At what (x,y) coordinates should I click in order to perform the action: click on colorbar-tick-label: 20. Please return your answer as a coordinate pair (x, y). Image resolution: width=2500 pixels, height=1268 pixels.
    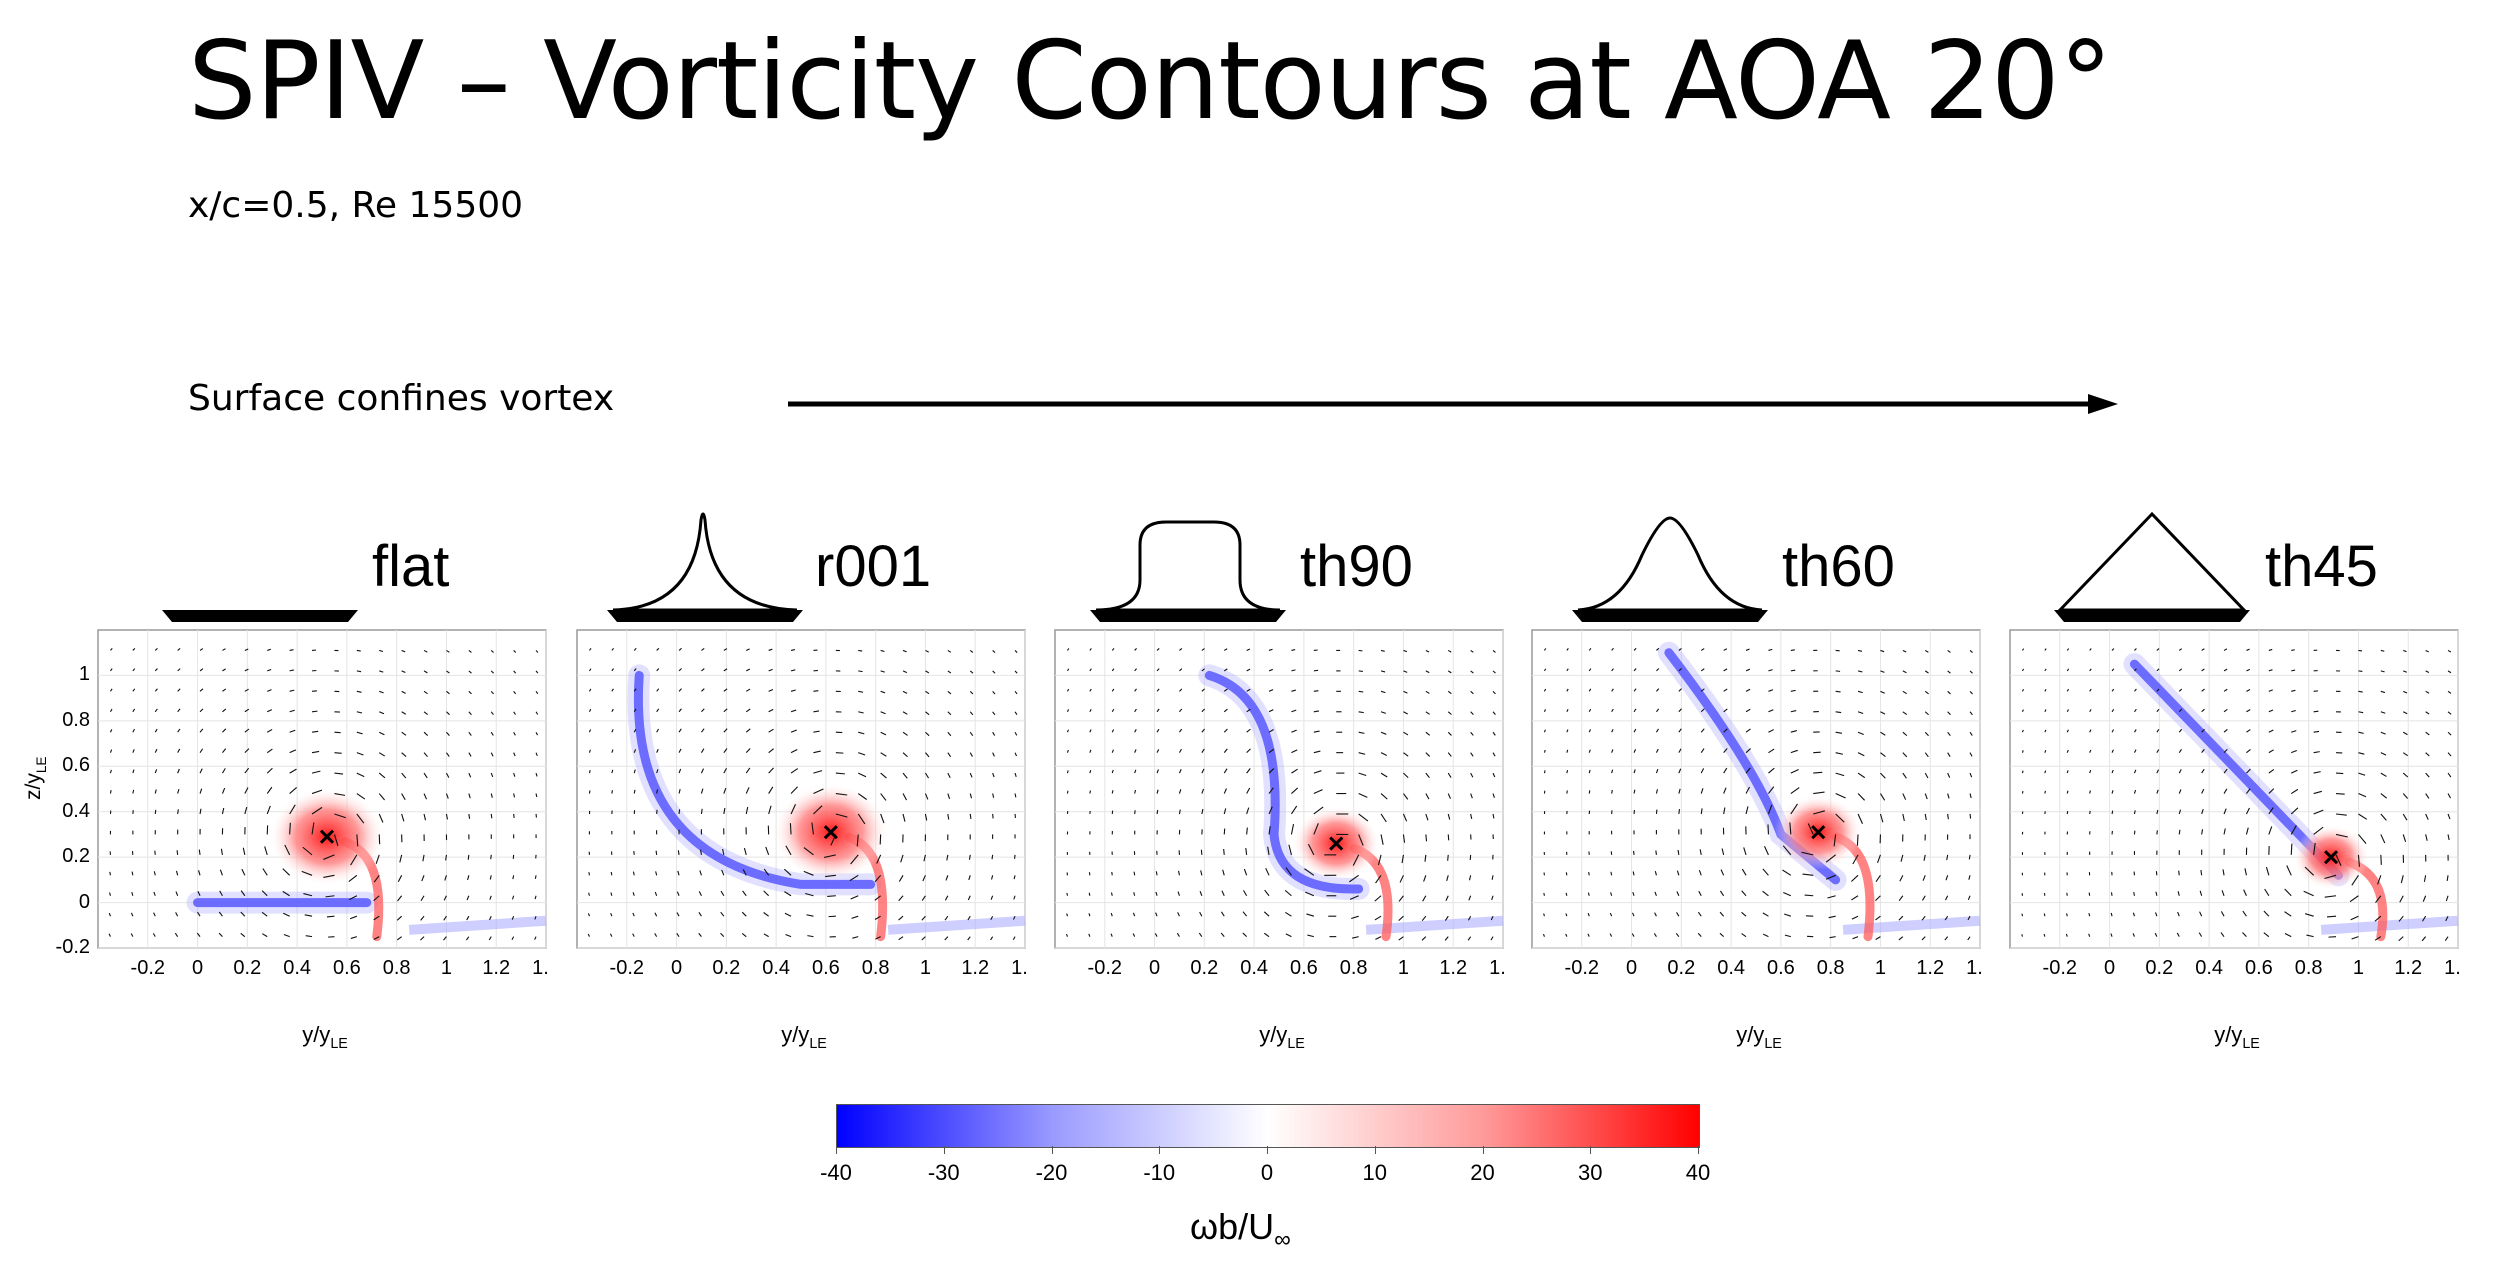
    Looking at the image, I should click on (1482, 1172).